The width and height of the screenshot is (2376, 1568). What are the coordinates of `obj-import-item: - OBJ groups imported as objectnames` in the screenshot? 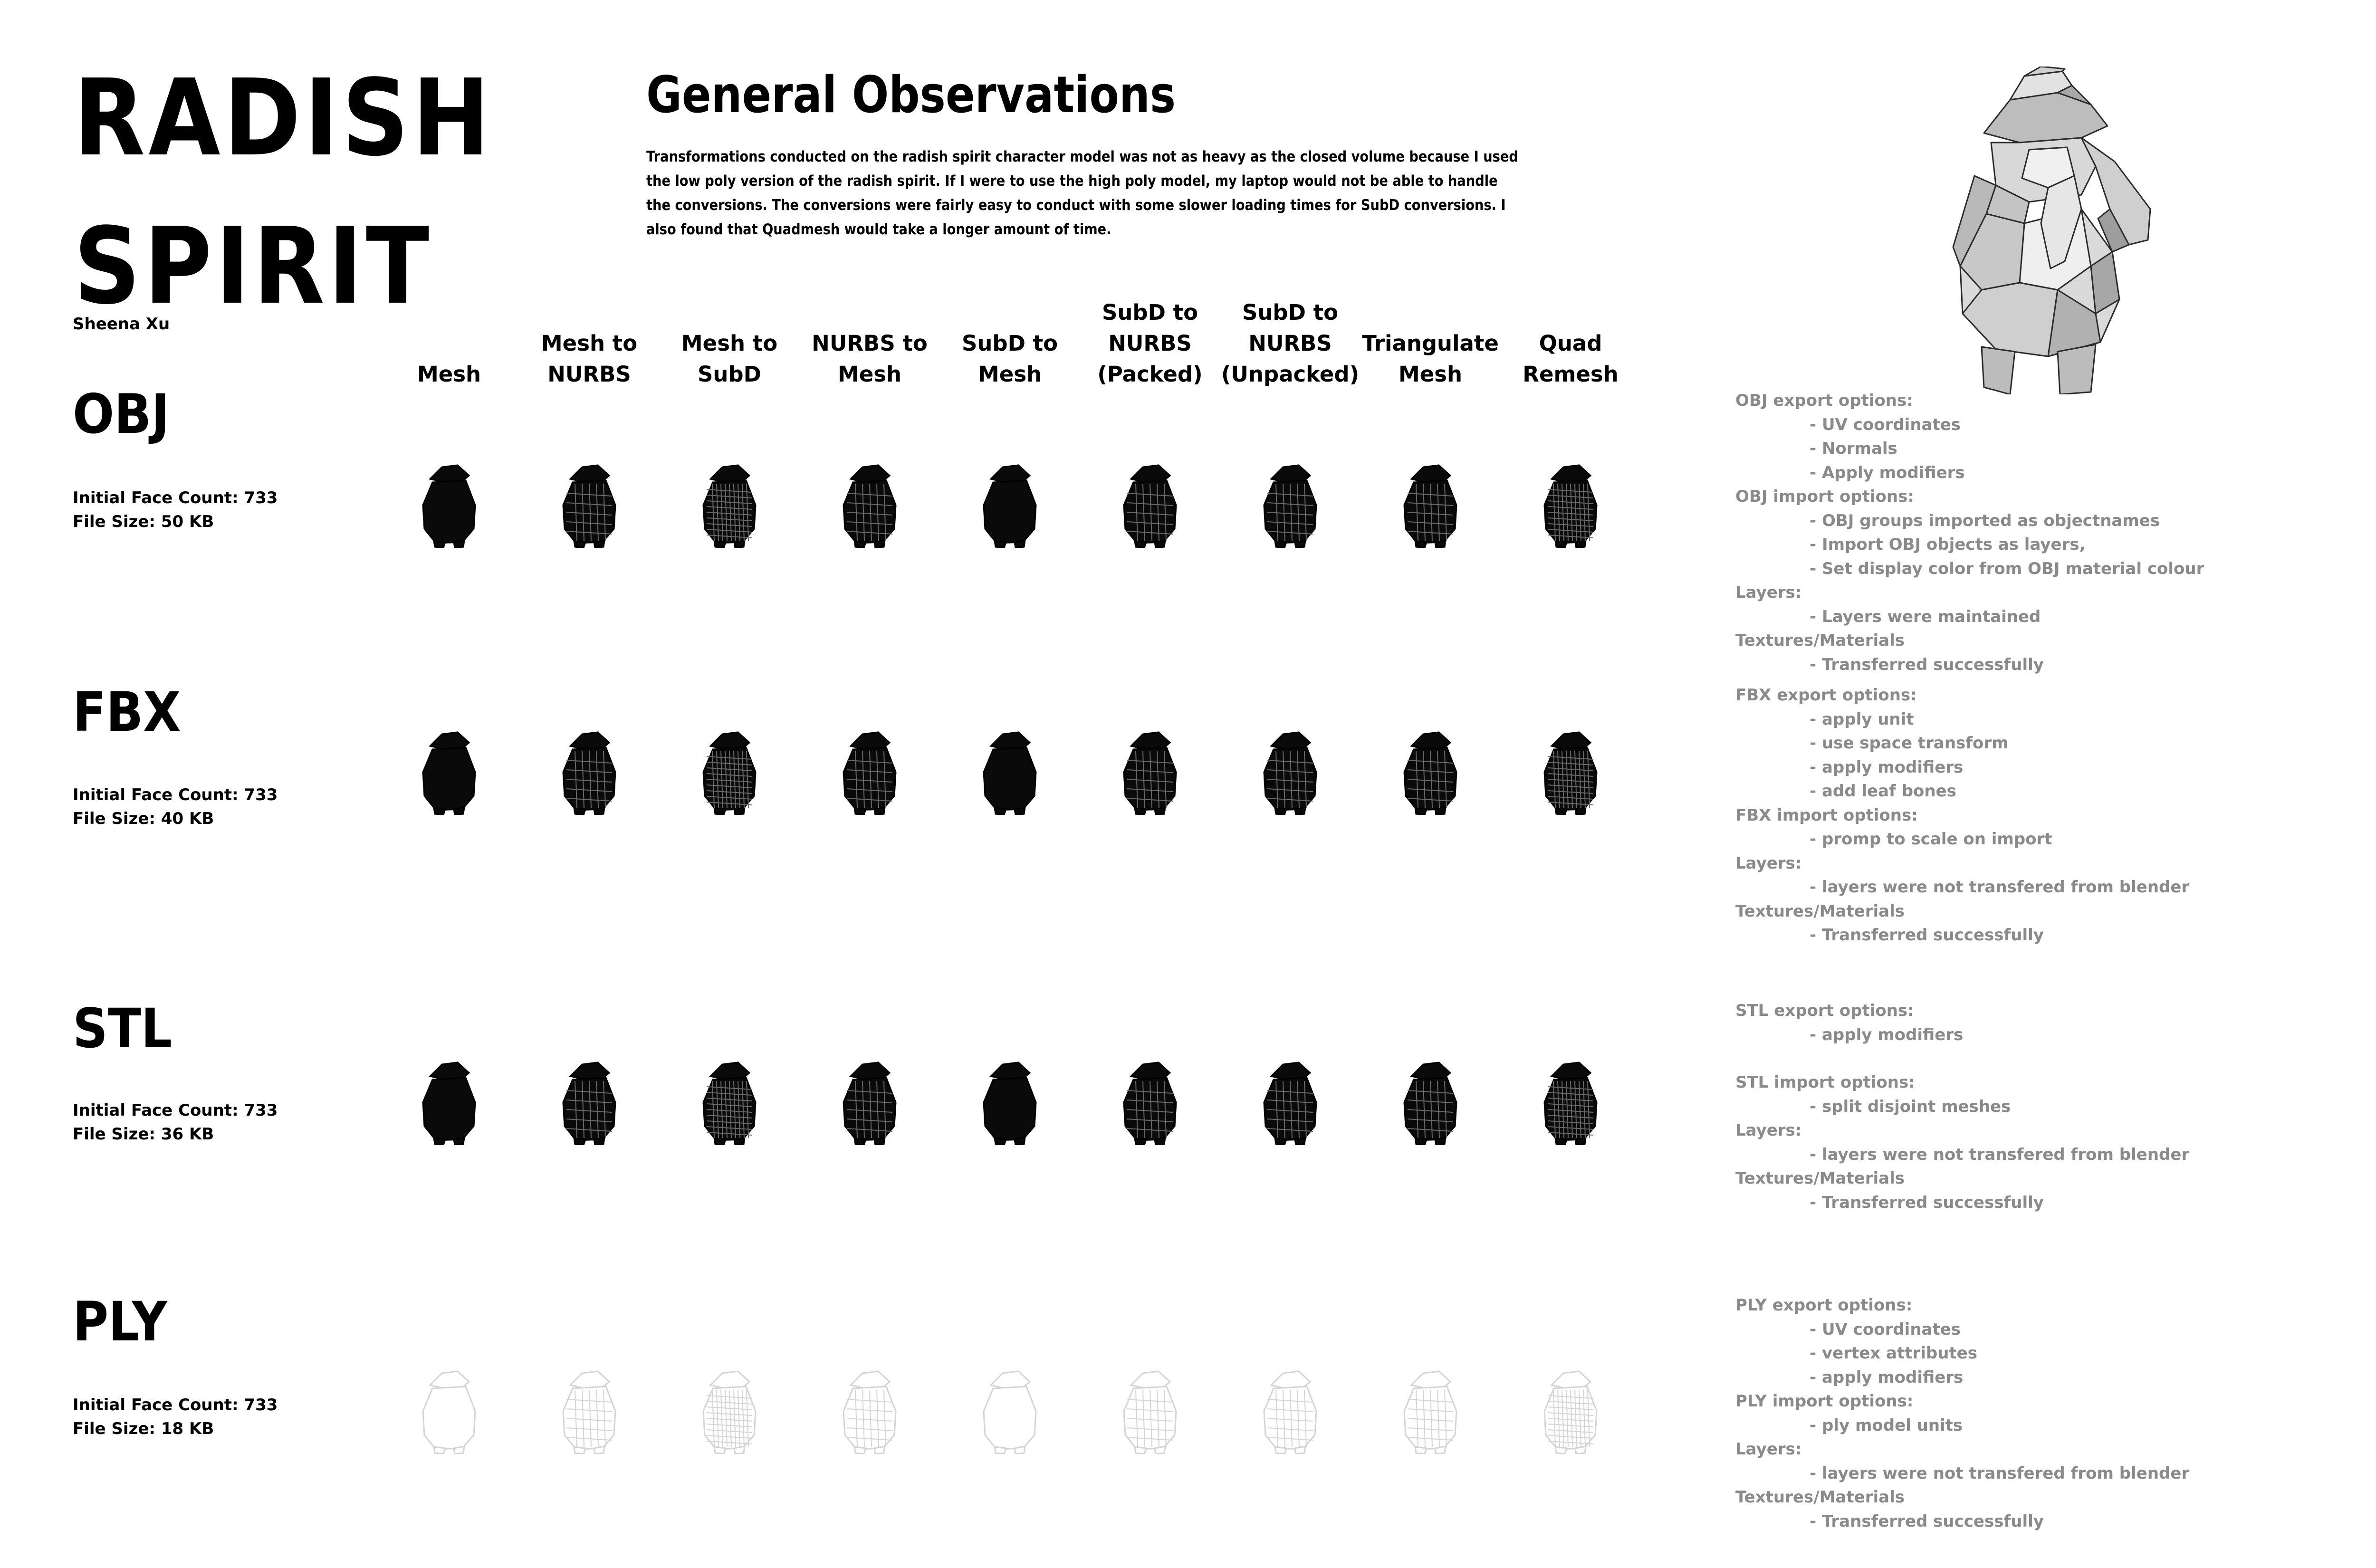 It's located at (1985, 520).